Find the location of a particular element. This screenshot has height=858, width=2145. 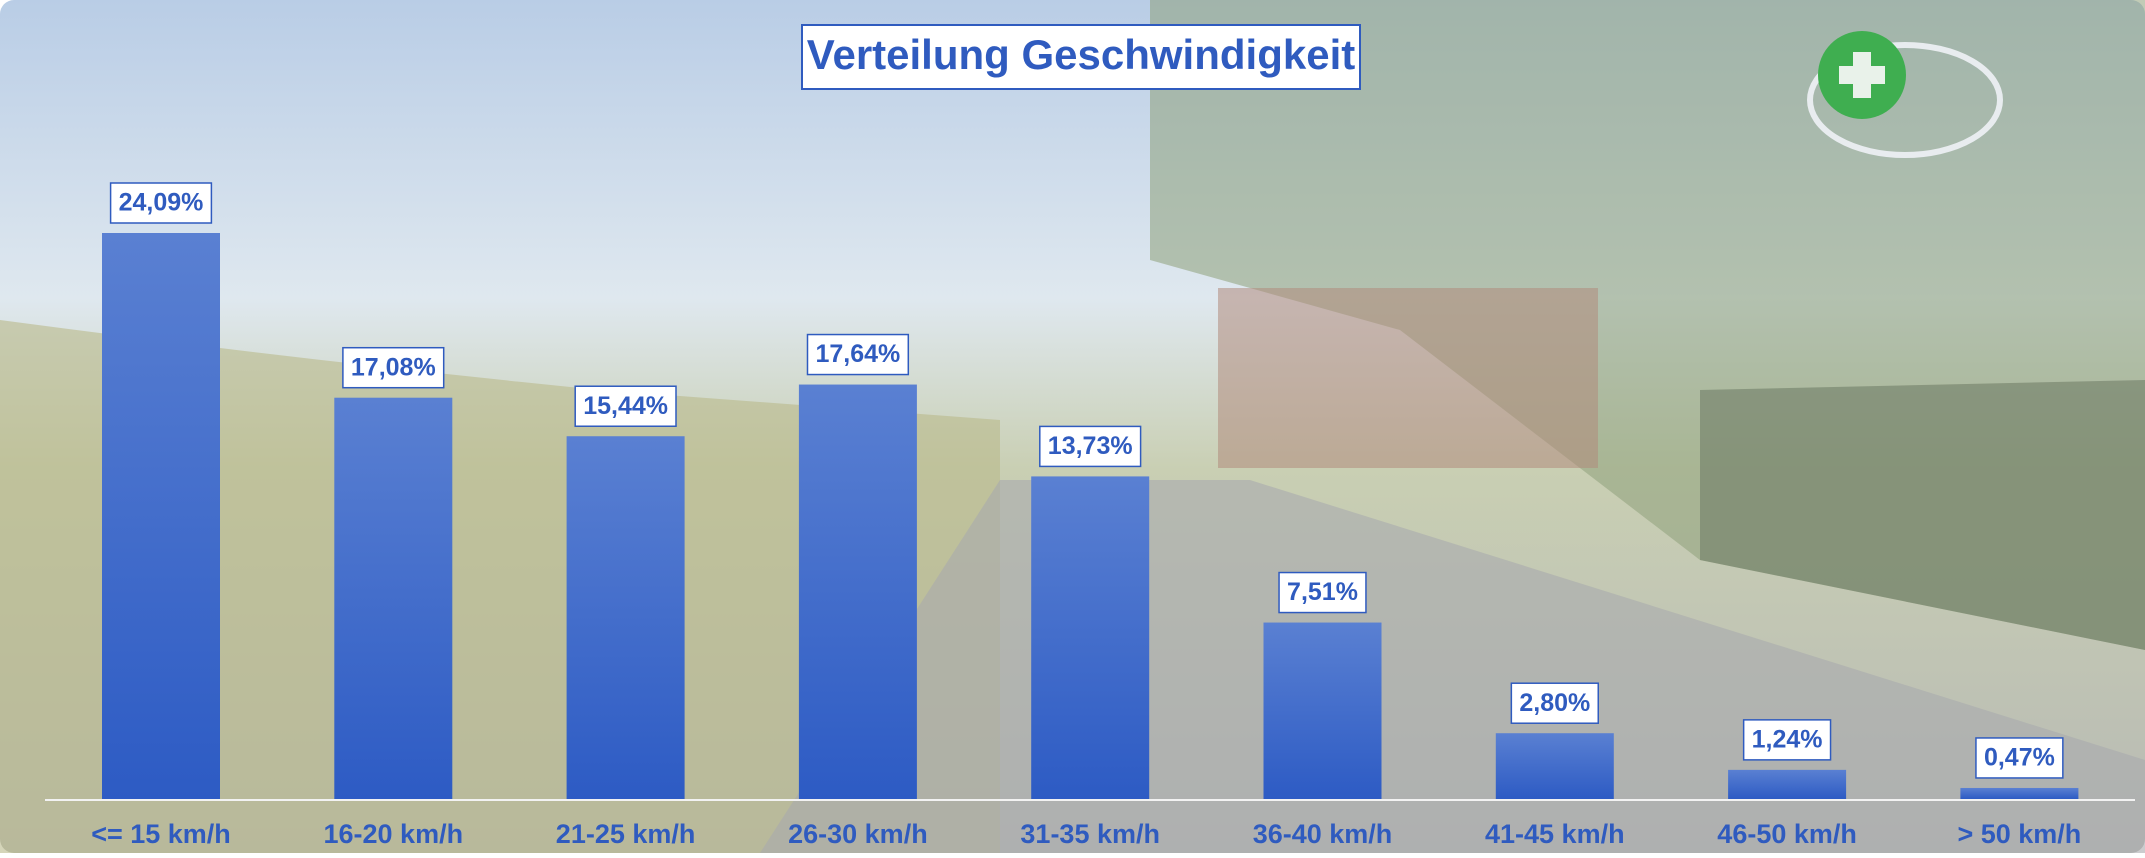

value-label: 13,73% is located at coordinates (1090, 446).